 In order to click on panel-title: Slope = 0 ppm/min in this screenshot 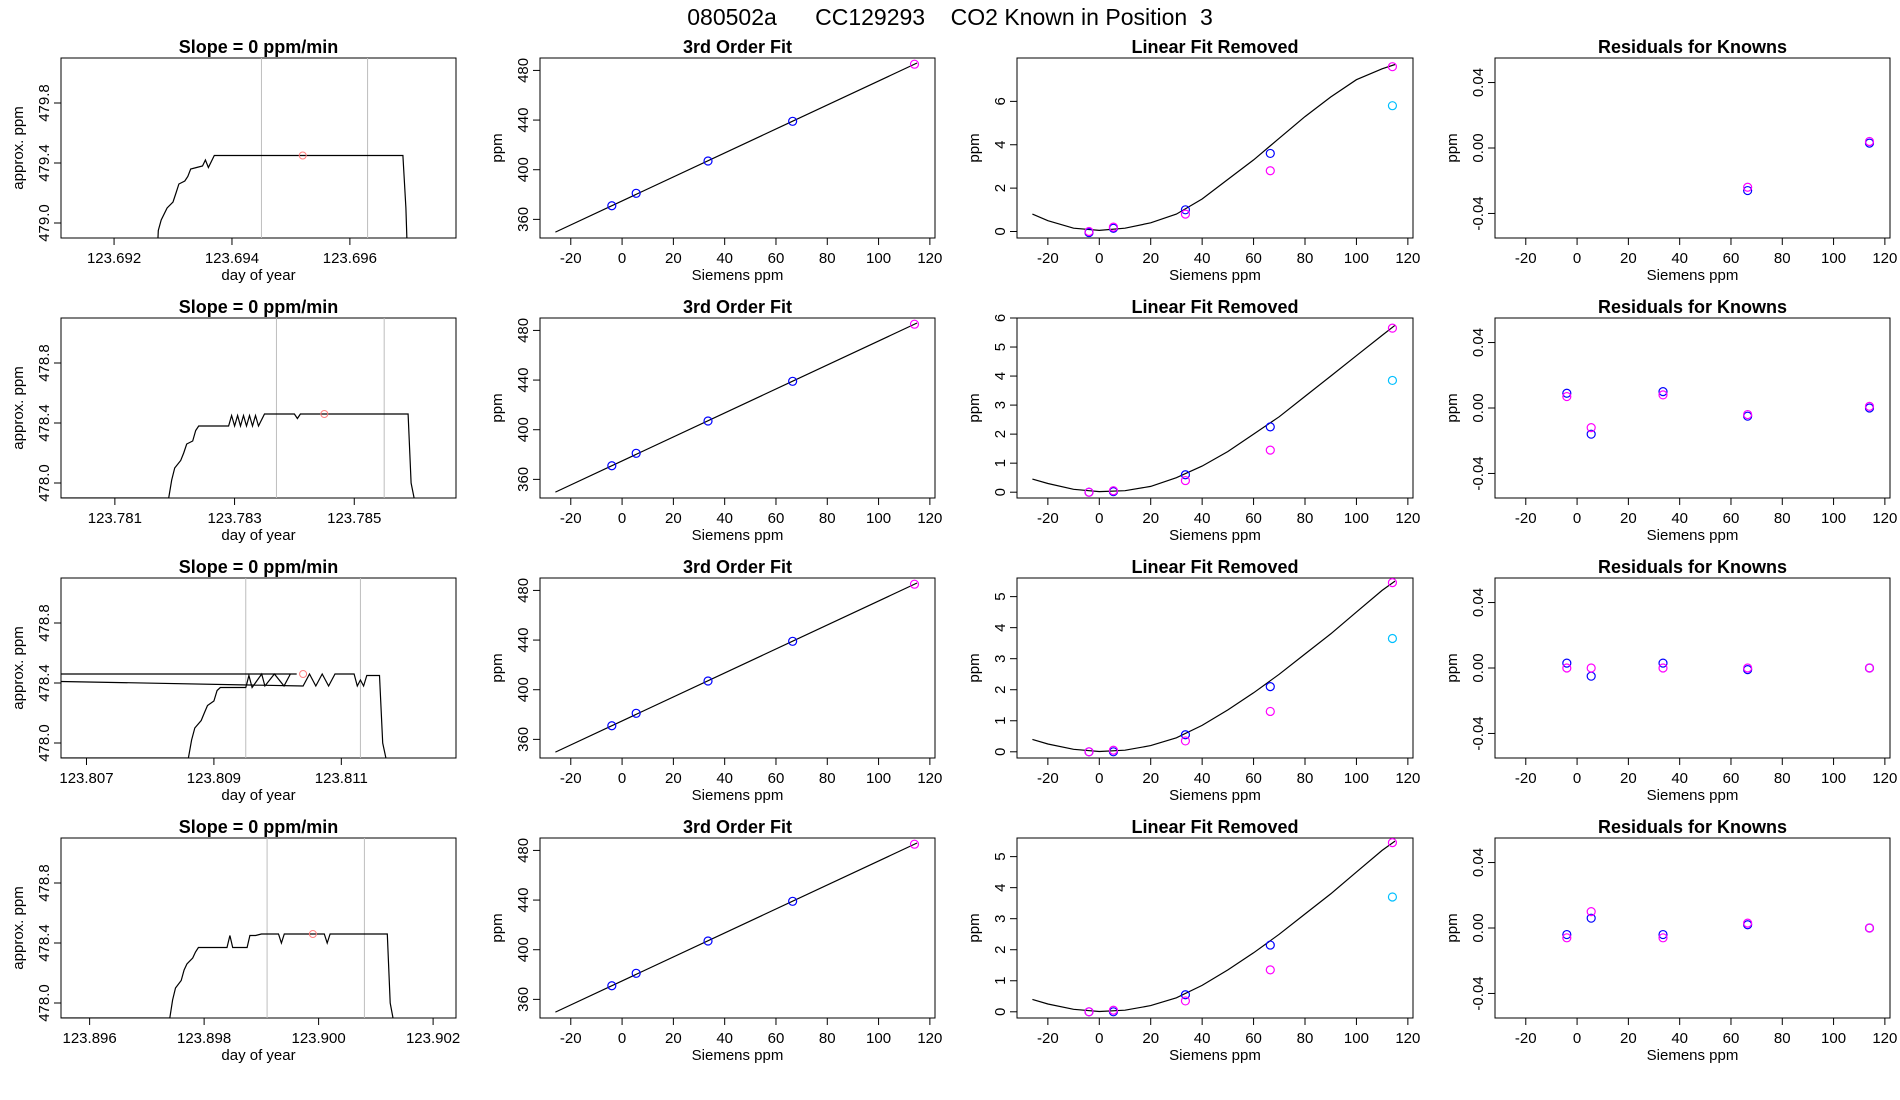, I will do `click(259, 567)`.